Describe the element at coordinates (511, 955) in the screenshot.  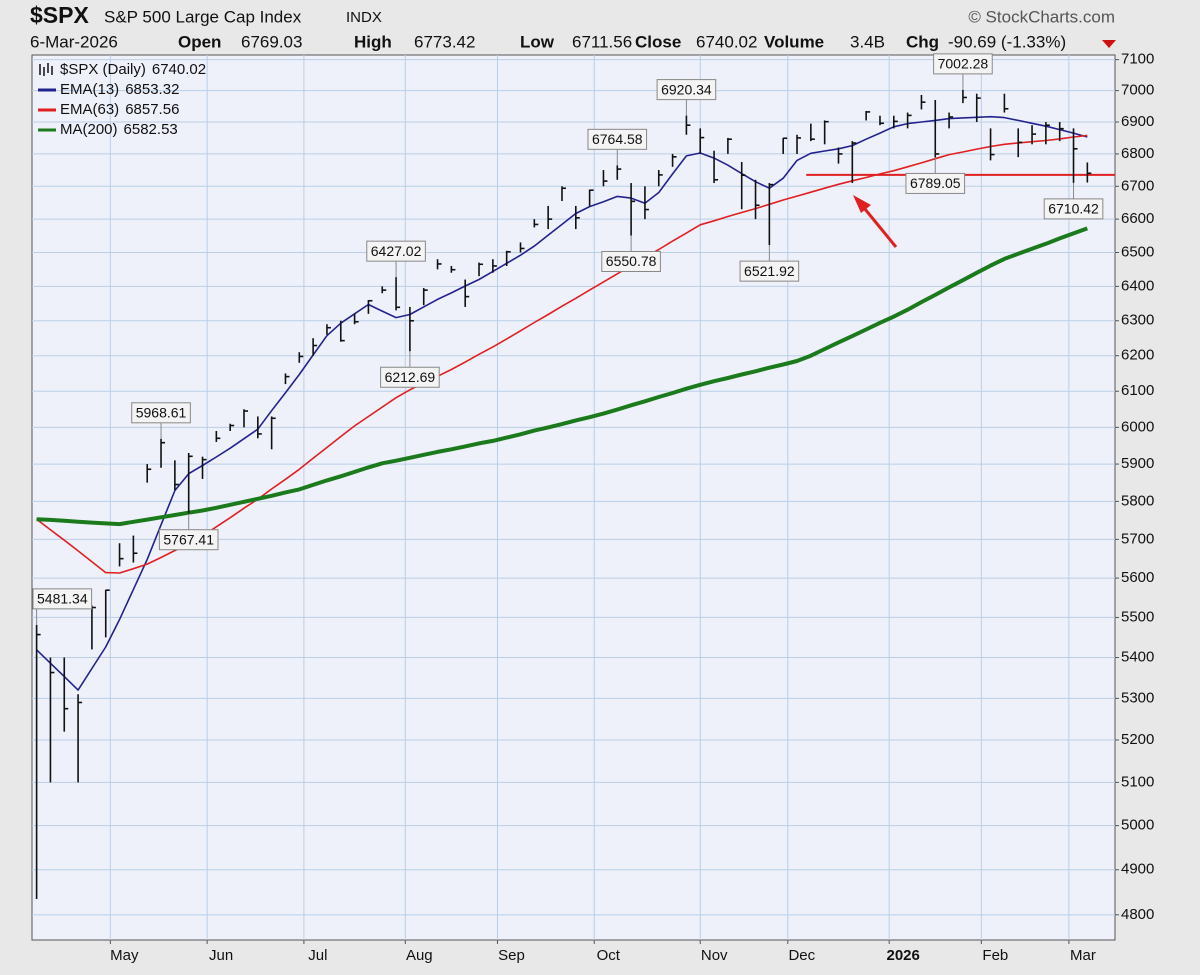
I see `x-tick-label: Sep` at that location.